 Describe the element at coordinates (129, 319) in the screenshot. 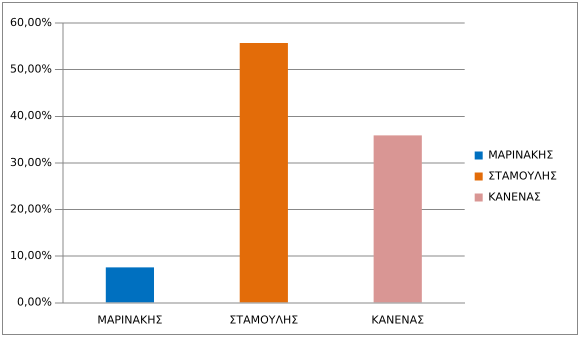

I see `x-tick-label: ΜΑΡΙΝΑΚΗΣ` at that location.